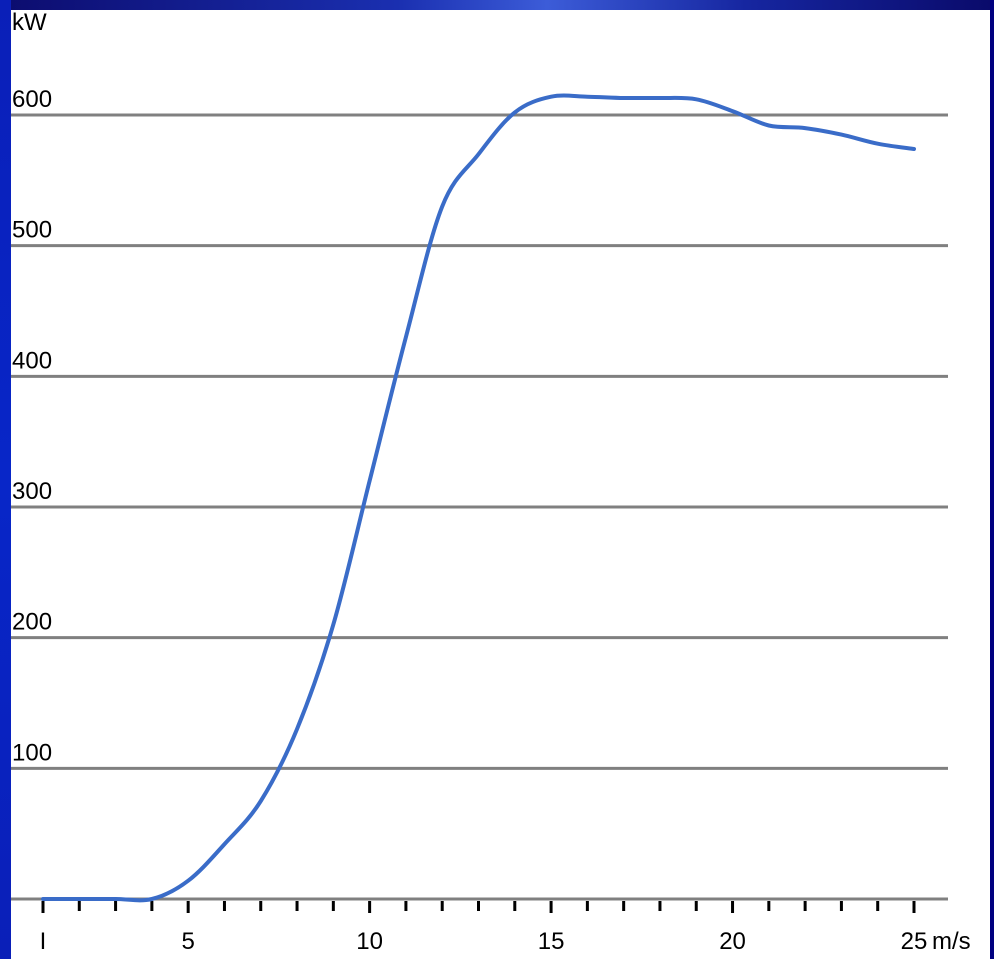 This screenshot has height=959, width=994. I want to click on y-tick-label-200: 200, so click(32, 622).